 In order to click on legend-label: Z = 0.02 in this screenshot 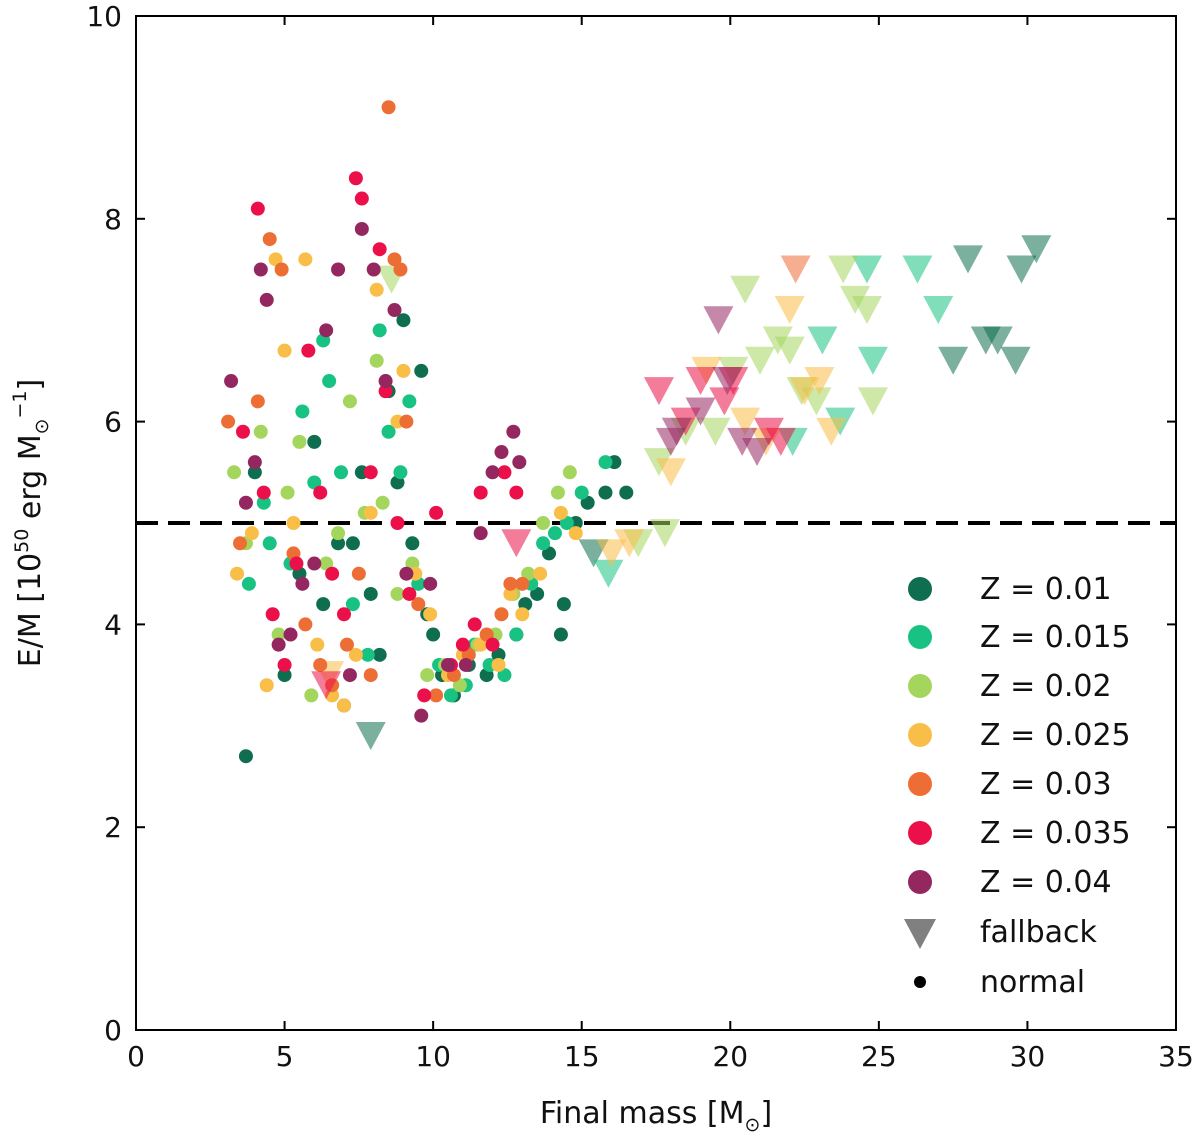, I will do `click(1046, 686)`.